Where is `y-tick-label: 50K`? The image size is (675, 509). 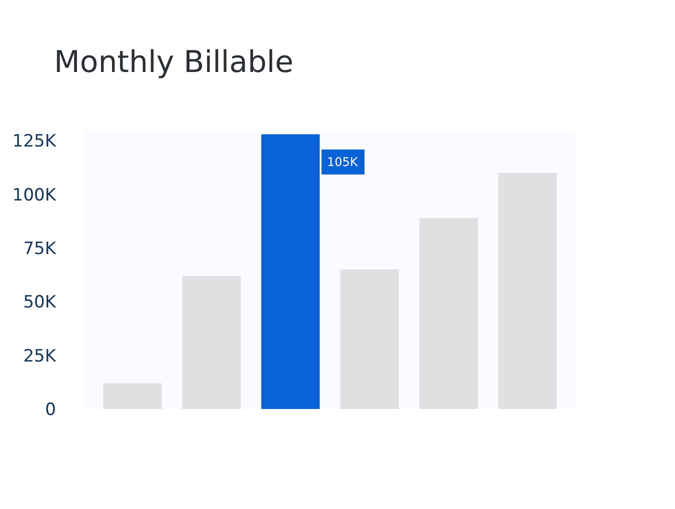 y-tick-label: 50K is located at coordinates (40, 302).